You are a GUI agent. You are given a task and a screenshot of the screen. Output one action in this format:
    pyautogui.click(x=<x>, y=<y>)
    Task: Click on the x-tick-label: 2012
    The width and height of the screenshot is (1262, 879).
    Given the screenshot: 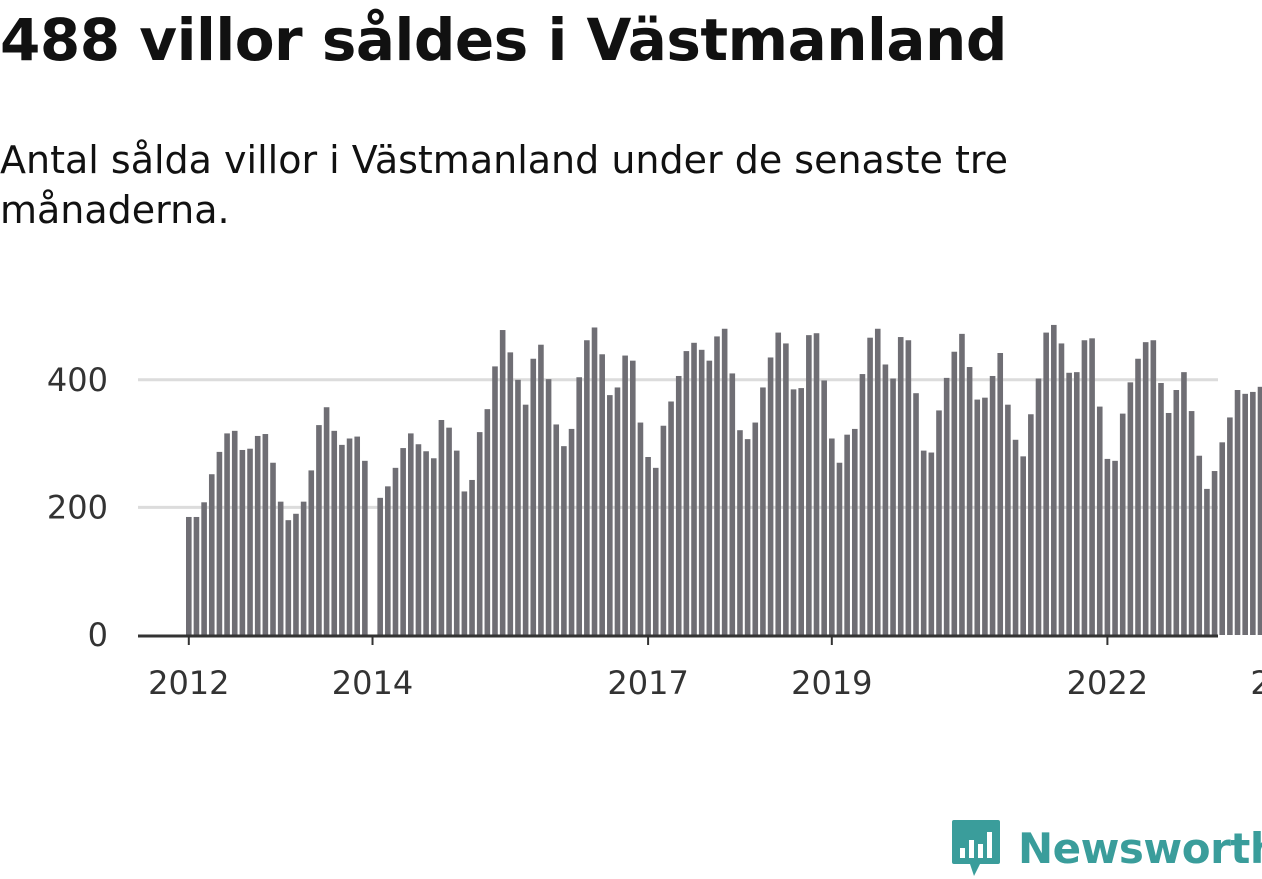 What is the action you would take?
    pyautogui.click(x=188, y=683)
    